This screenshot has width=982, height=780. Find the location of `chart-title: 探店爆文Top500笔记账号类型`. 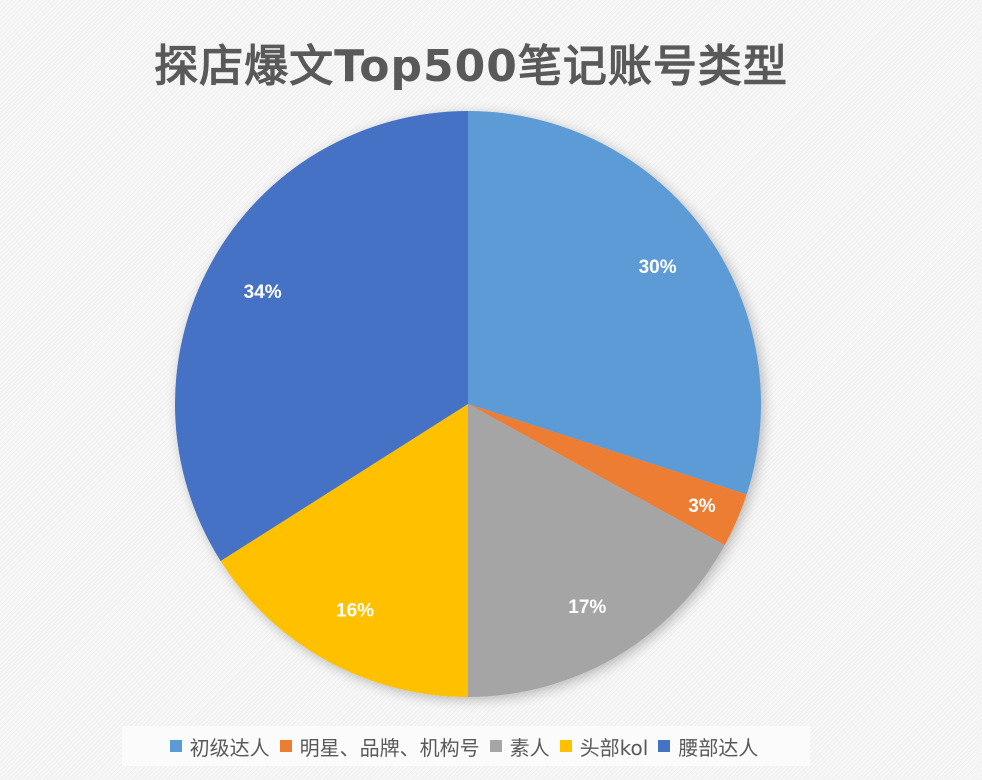

chart-title: 探店爆文Top500笔记账号类型 is located at coordinates (471, 66).